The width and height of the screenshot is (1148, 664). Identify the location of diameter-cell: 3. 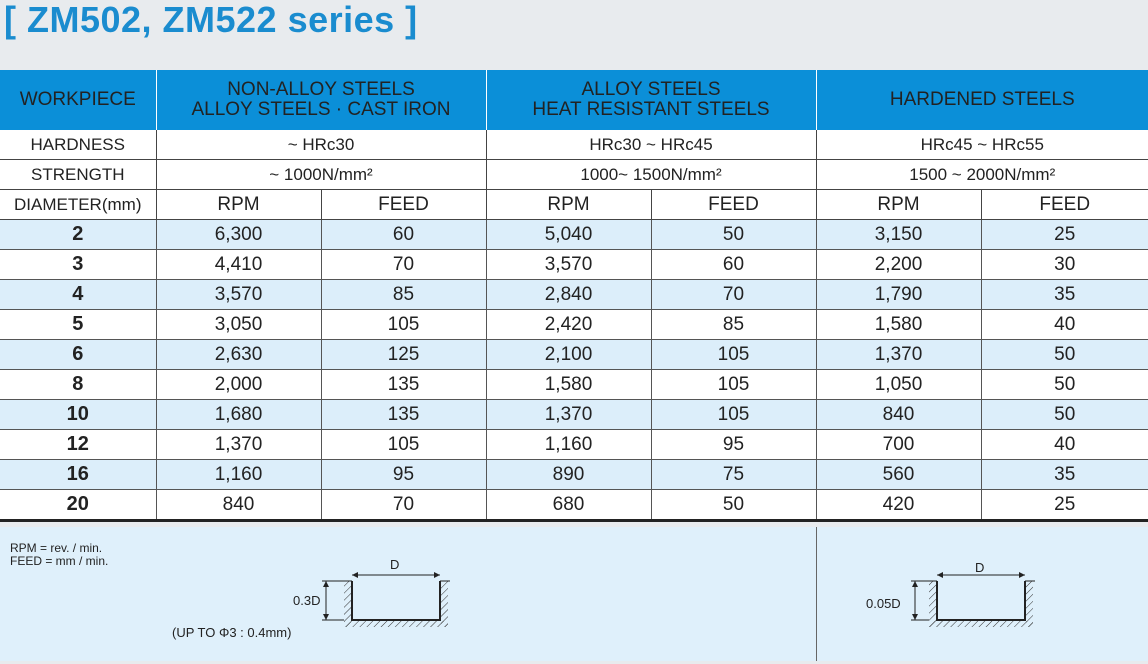
(78, 264).